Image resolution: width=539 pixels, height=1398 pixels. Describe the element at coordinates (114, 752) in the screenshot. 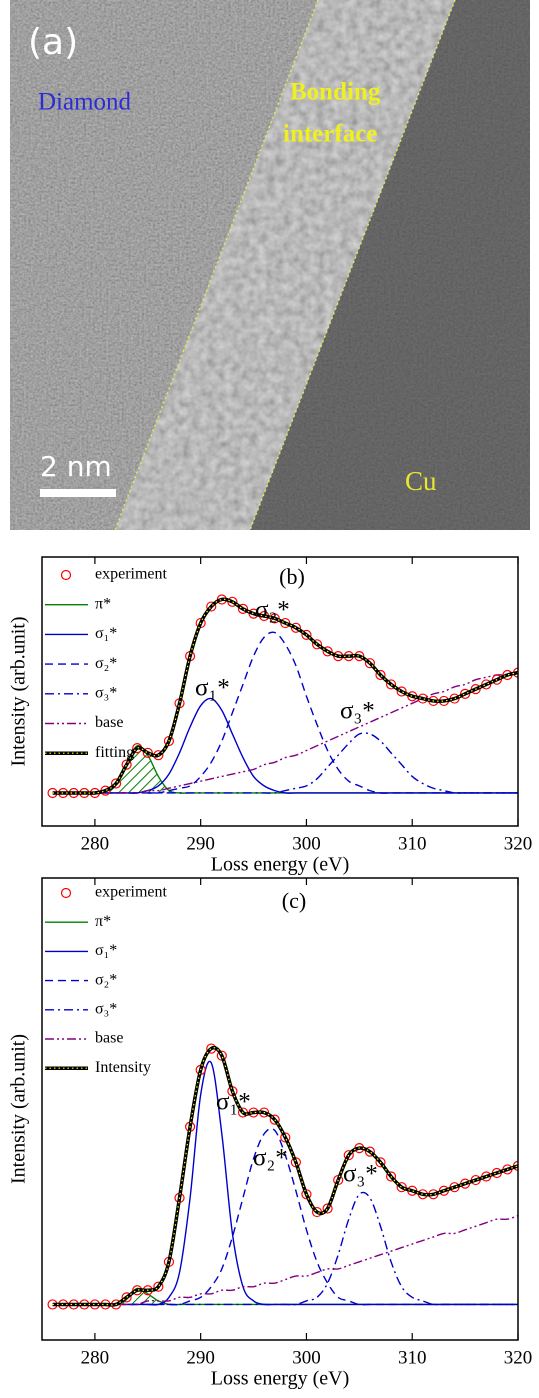

I see `legend-label: fitting` at that location.